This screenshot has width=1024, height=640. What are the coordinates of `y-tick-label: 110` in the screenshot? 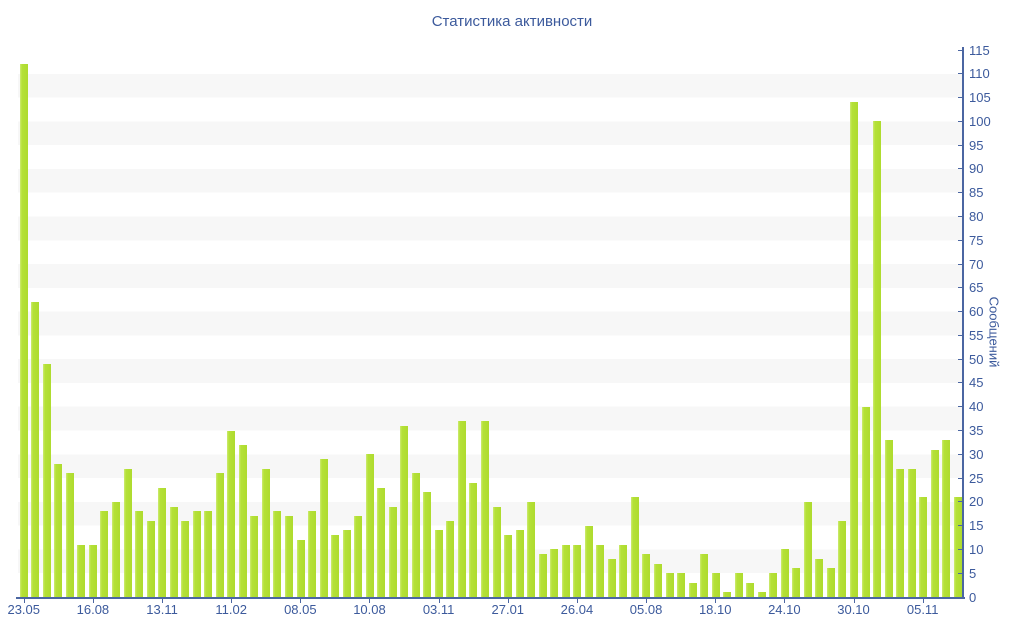 It's located at (979, 74).